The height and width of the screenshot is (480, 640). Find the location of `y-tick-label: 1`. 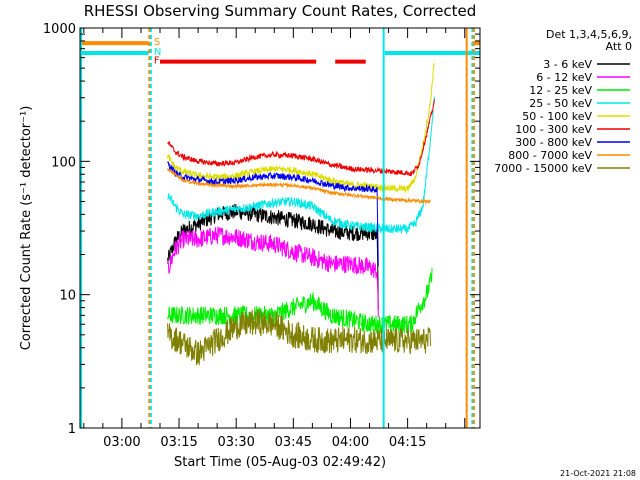

y-tick-label: 1 is located at coordinates (72, 429).